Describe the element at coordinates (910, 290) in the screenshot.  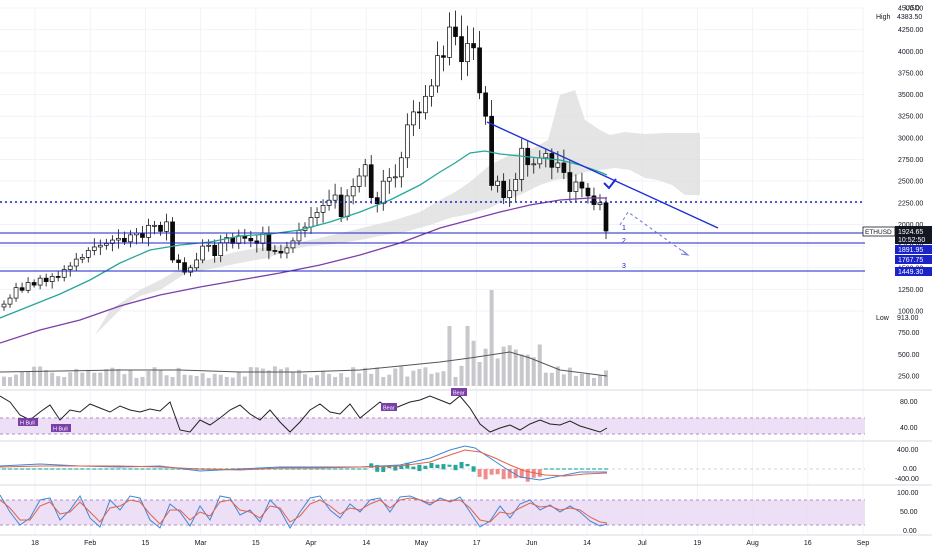
I see `price-tick-label: 1250.00` at that location.